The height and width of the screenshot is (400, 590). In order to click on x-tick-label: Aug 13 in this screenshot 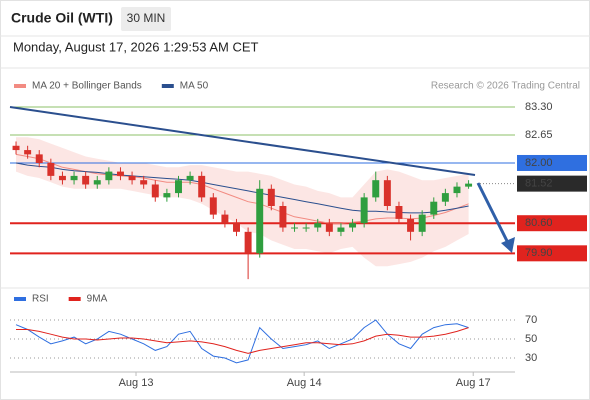, I will do `click(136, 383)`.